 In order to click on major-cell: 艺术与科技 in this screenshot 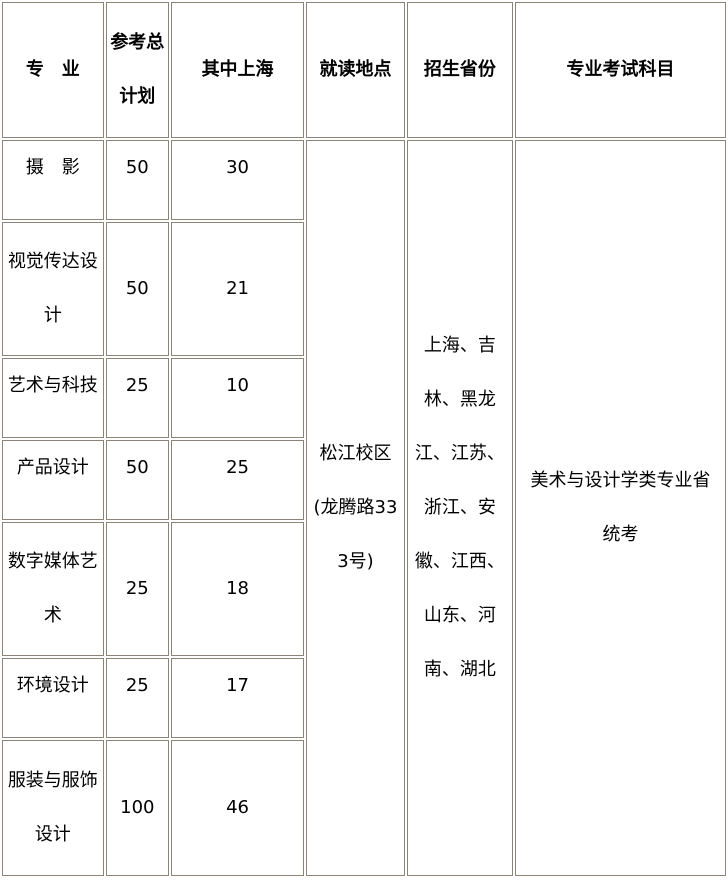, I will do `click(53, 398)`.